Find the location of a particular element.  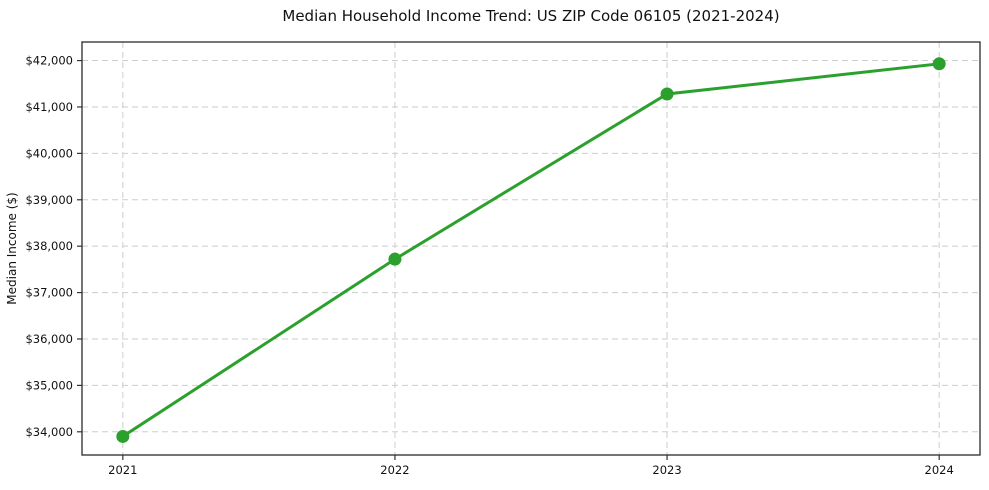

data-point-2024 is located at coordinates (939, 64).